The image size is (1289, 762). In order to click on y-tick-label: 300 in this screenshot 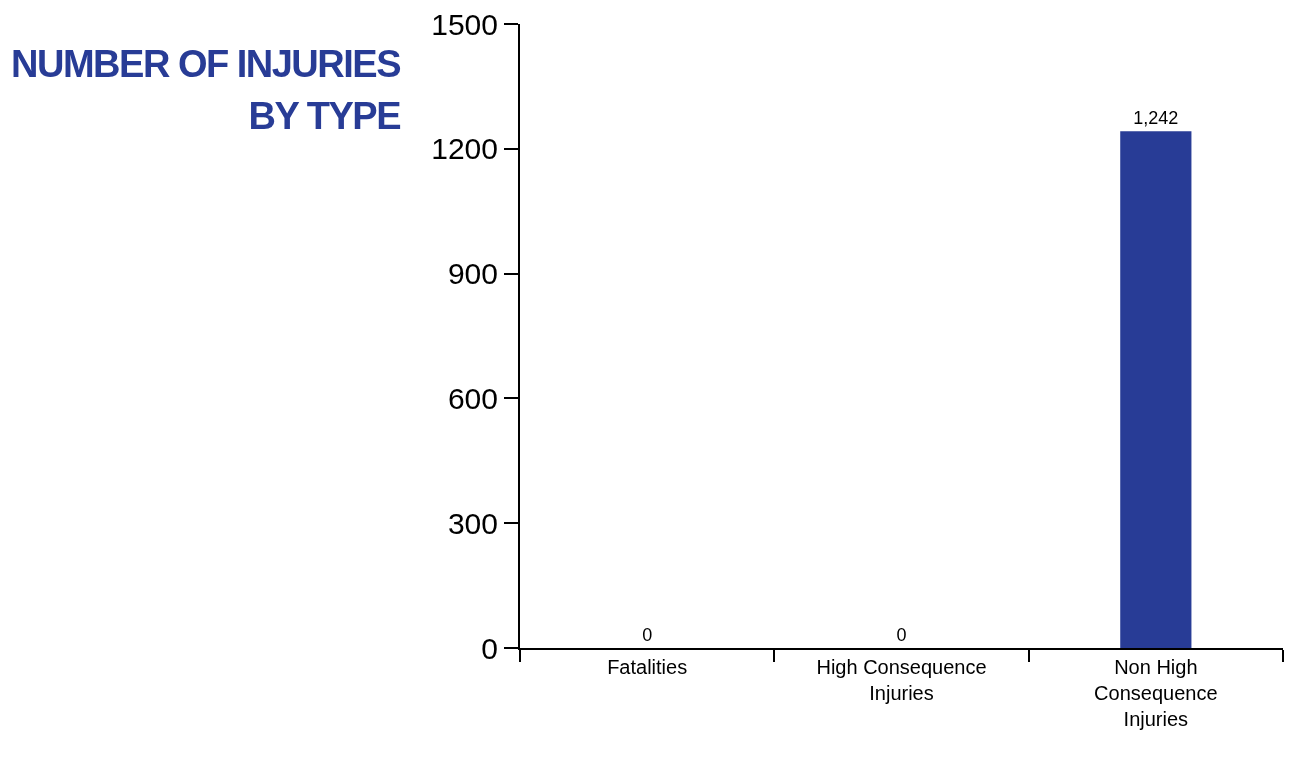, I will do `click(472, 523)`.